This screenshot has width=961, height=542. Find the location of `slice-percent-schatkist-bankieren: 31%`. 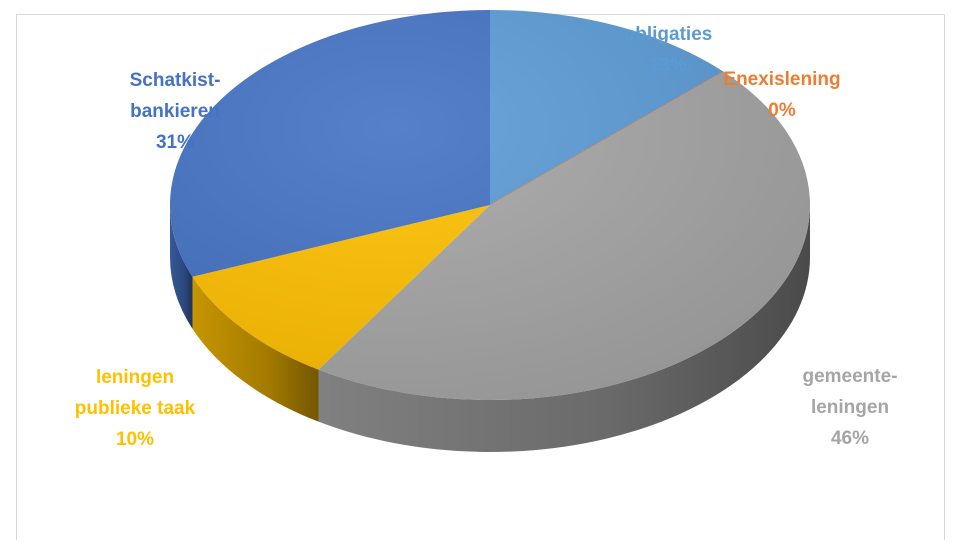

slice-percent-schatkist-bankieren: 31% is located at coordinates (175, 142).